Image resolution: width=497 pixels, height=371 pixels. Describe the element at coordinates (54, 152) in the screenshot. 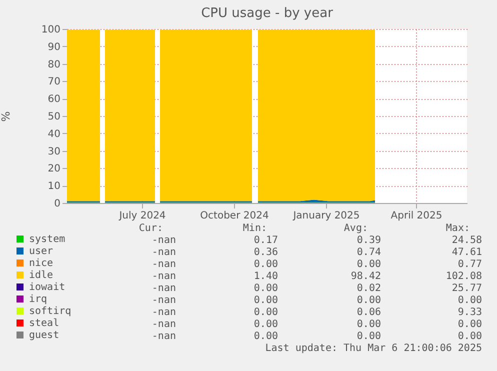

I see `y-tick-label: 30` at that location.